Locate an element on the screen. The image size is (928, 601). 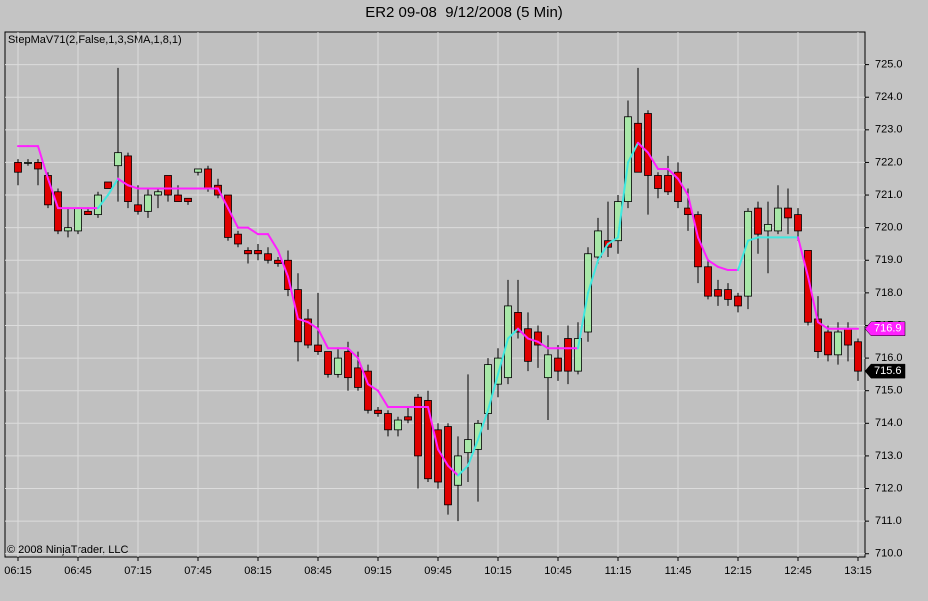
indicator-last-label-box is located at coordinates (885, 328).